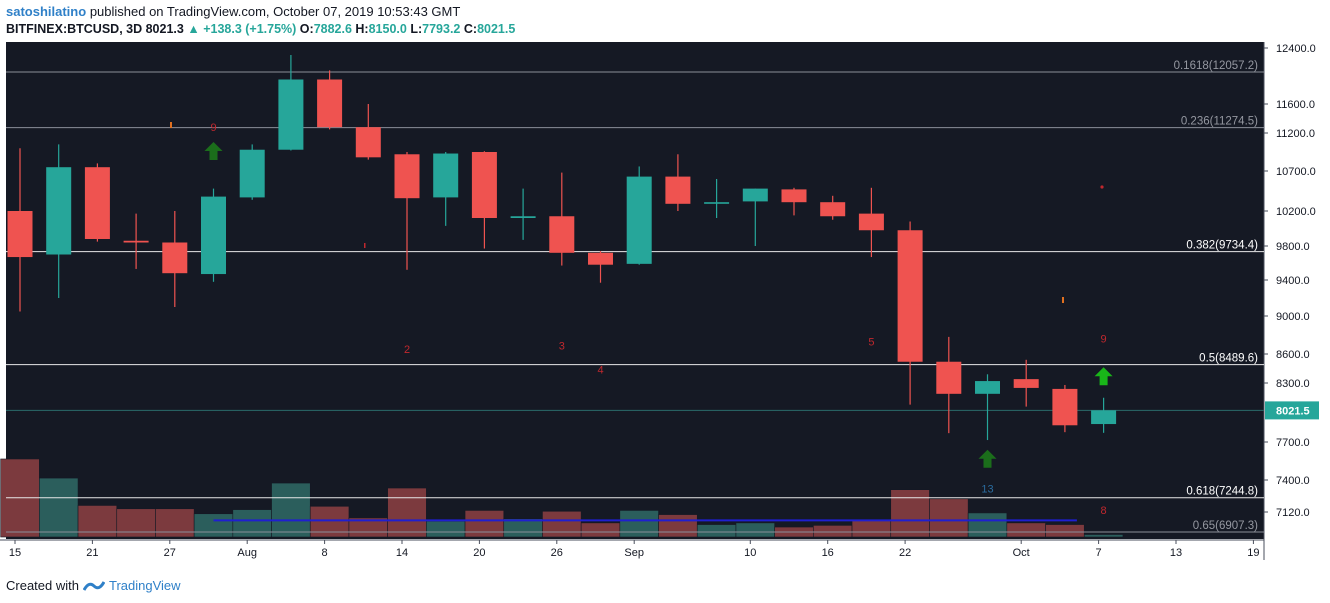  I want to click on fib-level-label: 0.382(9734.4), so click(1222, 246).